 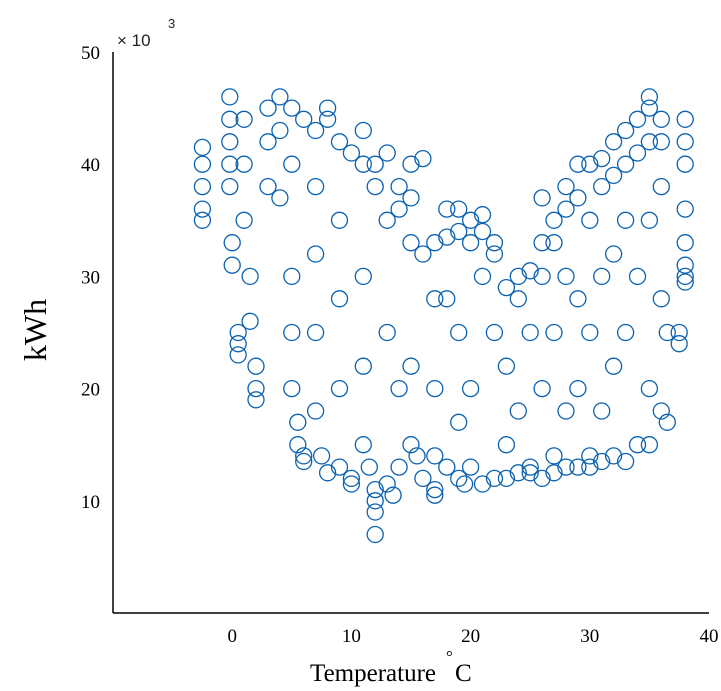 What do you see at coordinates (90, 502) in the screenshot?
I see `y-tick-label: 10` at bounding box center [90, 502].